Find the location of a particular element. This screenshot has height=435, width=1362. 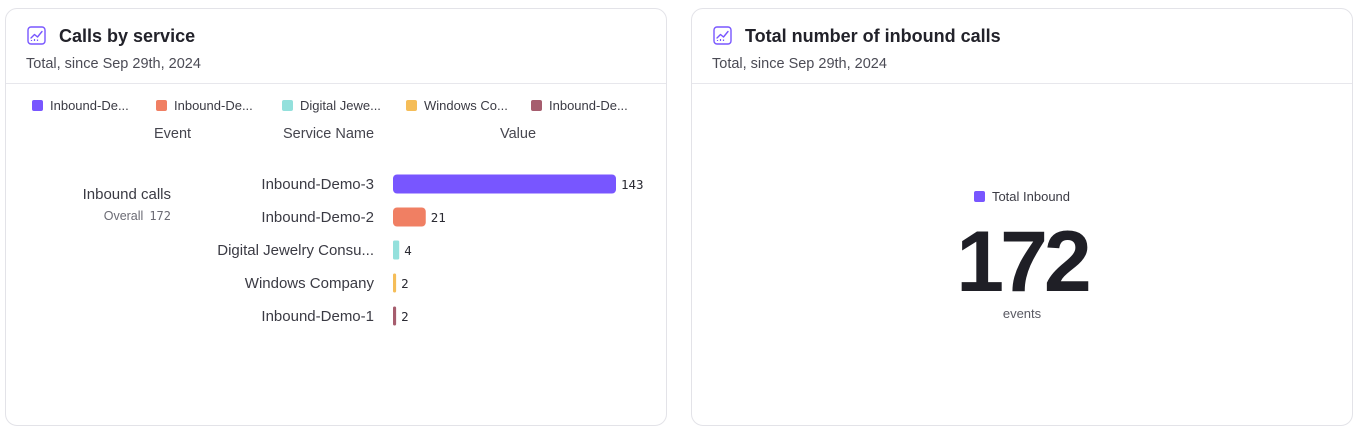

category-label: Inbound-Demo-2 is located at coordinates (317, 217).